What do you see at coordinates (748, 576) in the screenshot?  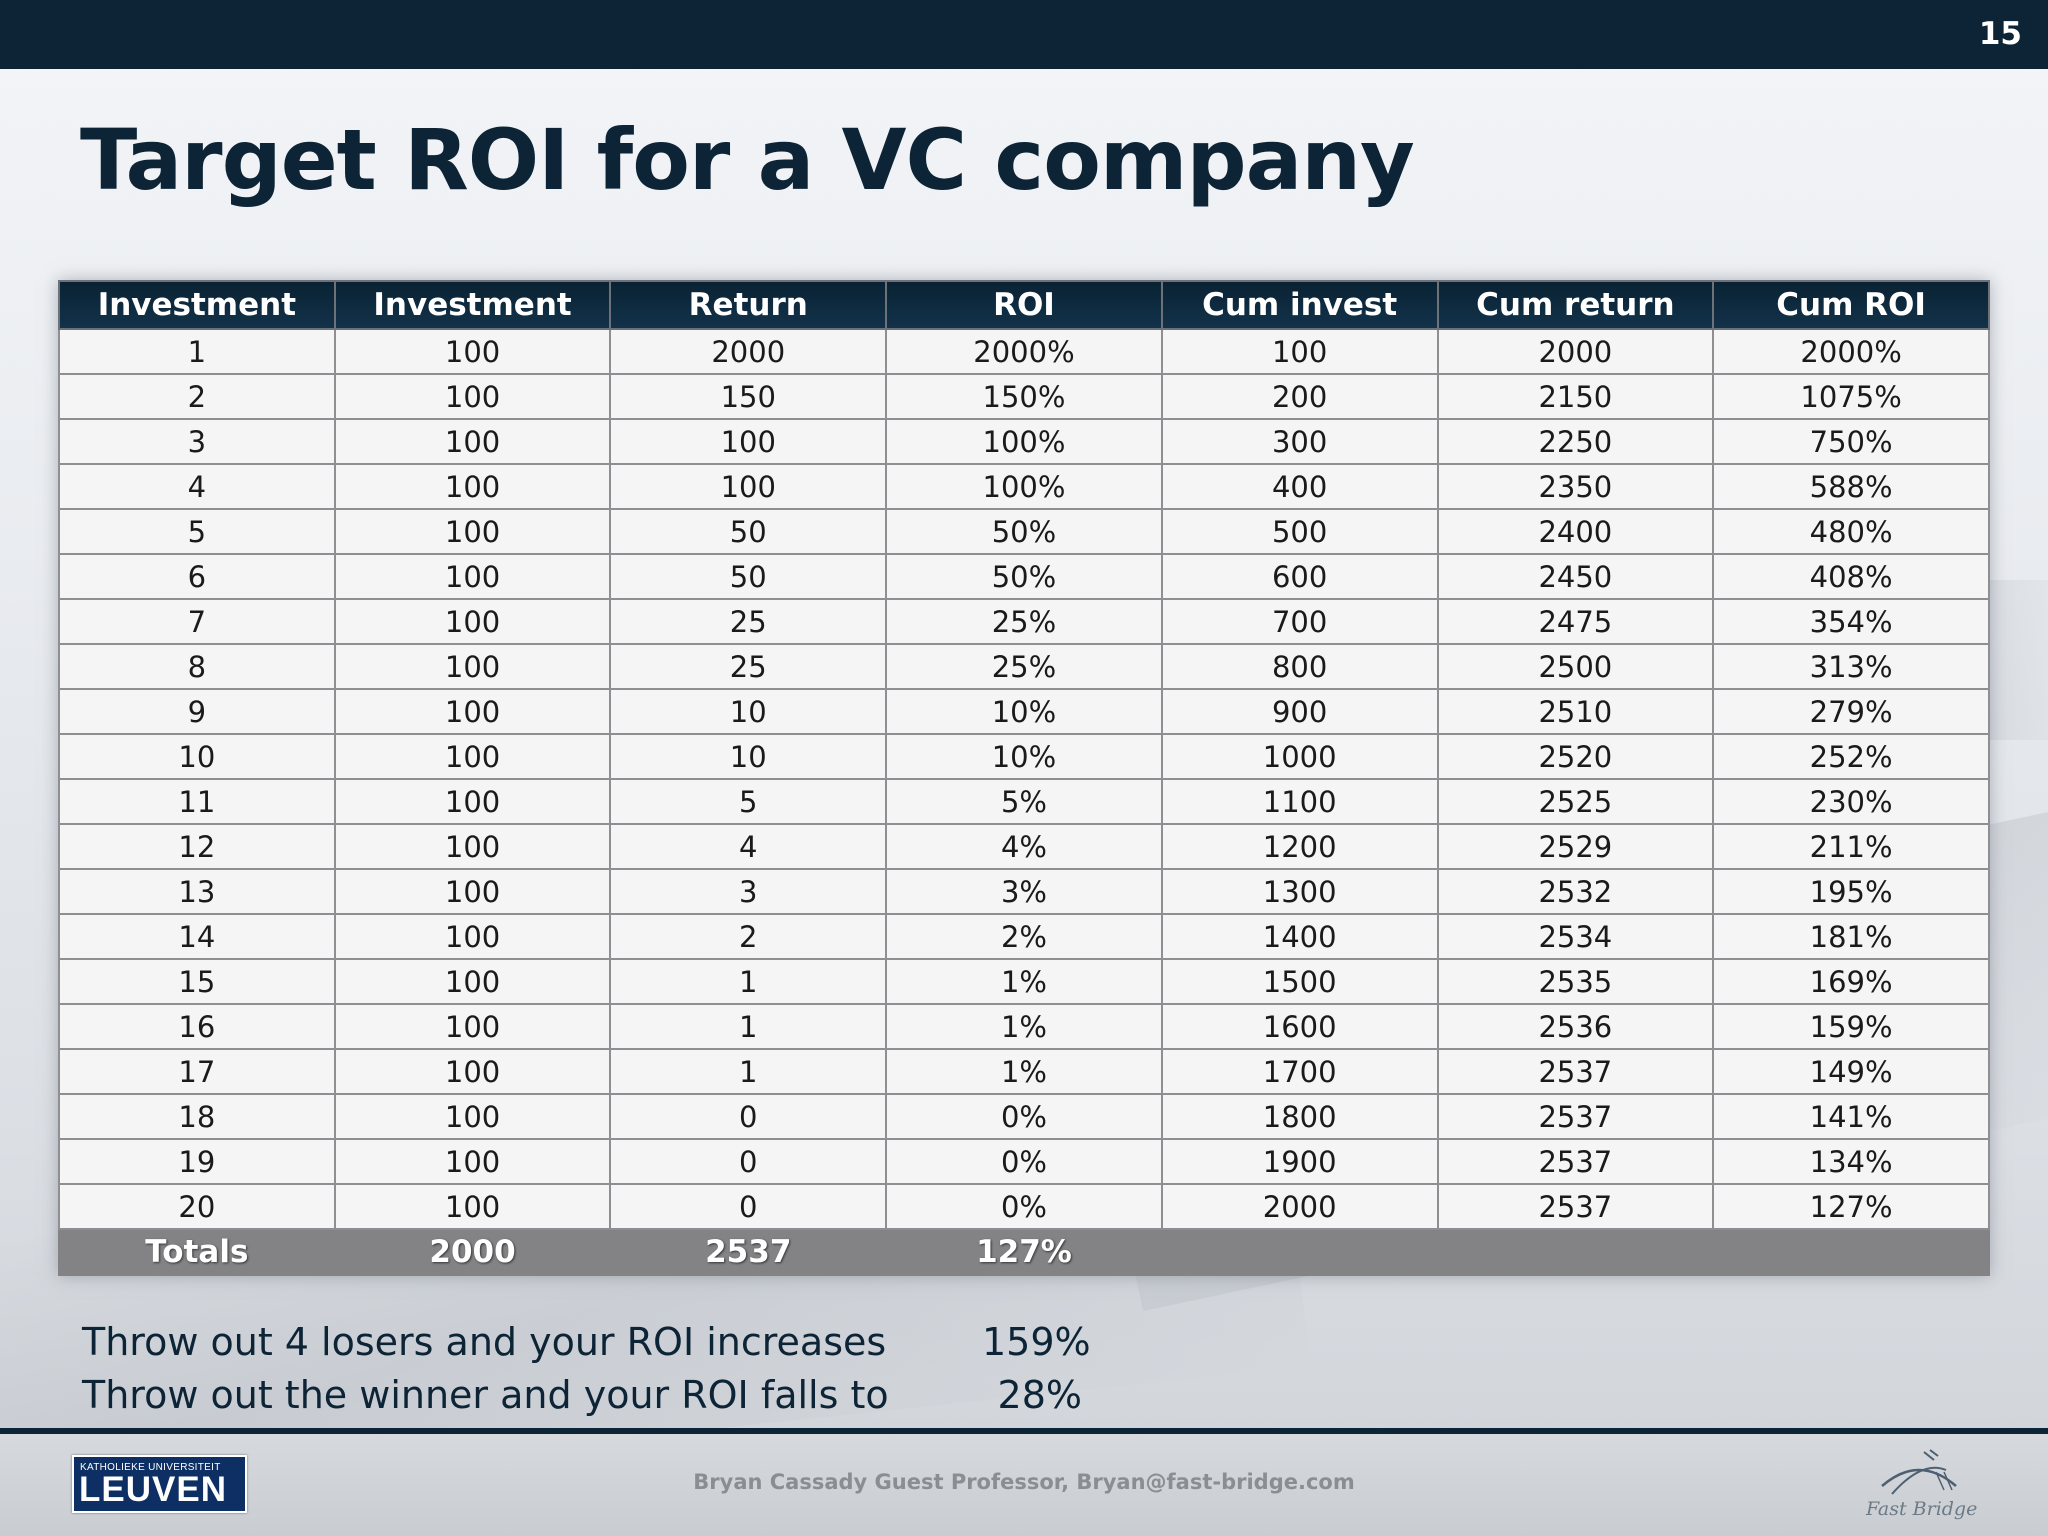 I see `table-cell: 50` at bounding box center [748, 576].